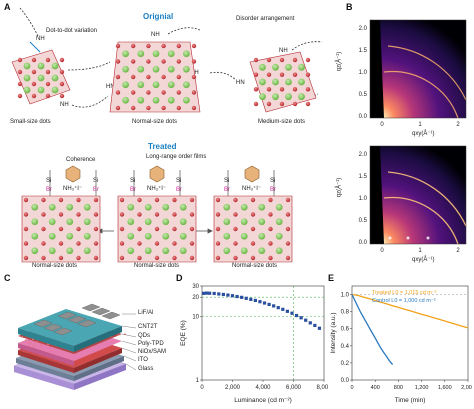  I want to click on e-ytick-label: 0.6, so click(345, 330).